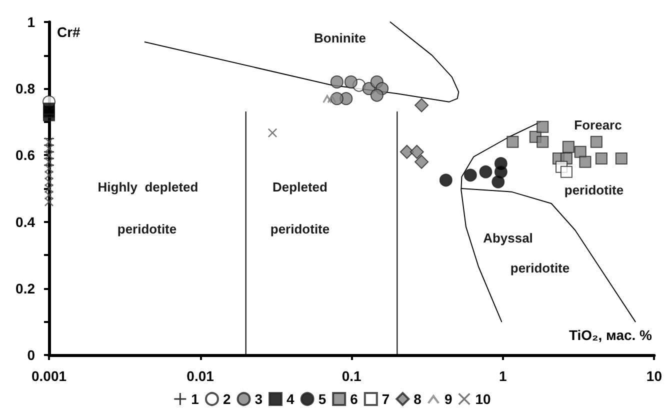  Describe the element at coordinates (354, 399) in the screenshot. I see `legend-label: 6` at that location.